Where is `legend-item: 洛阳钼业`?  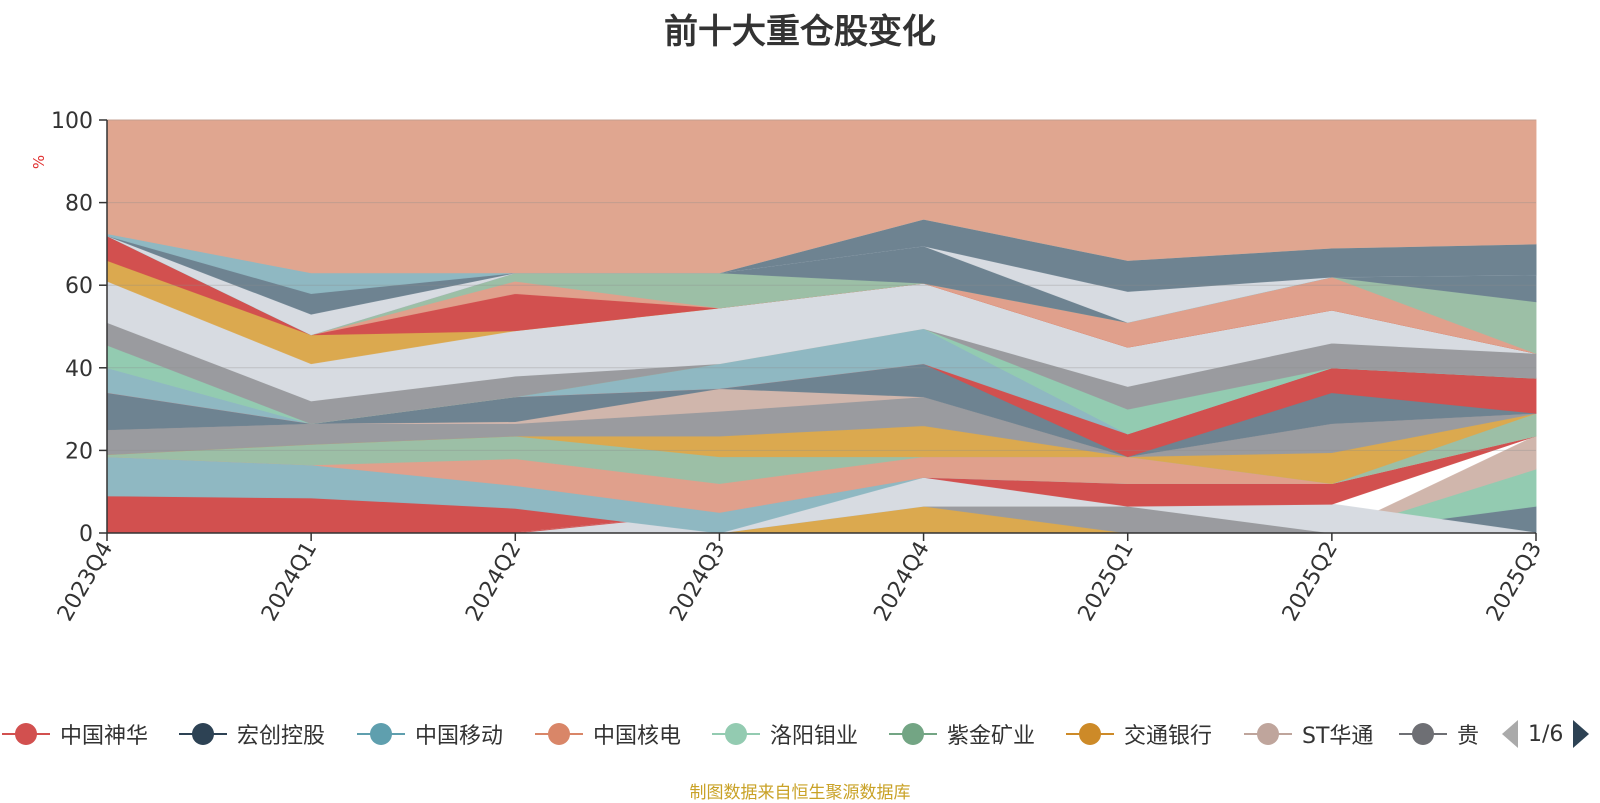
legend-item: 洛阳钼业 is located at coordinates (784, 734).